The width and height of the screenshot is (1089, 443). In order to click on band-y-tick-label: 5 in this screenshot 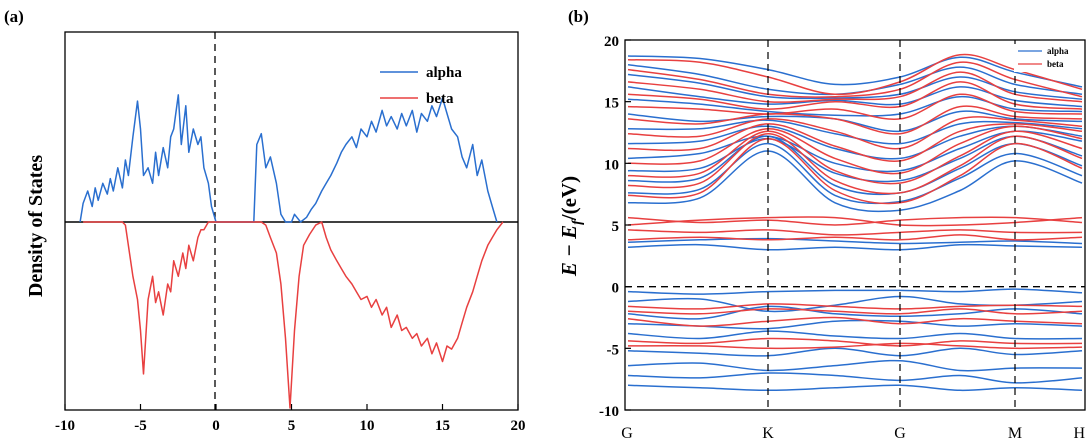, I will do `click(616, 227)`.